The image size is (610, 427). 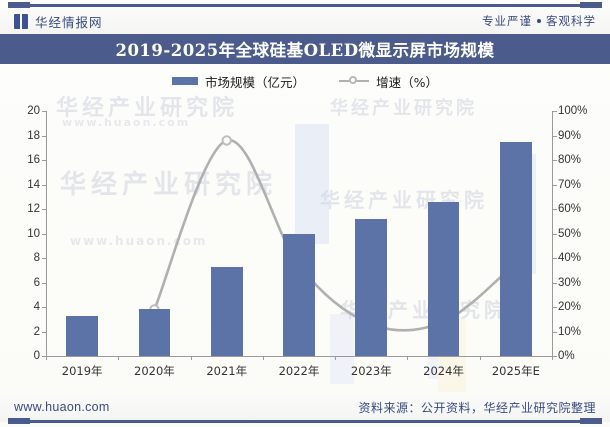 What do you see at coordinates (570, 331) in the screenshot?
I see `y-tick-label-right: 10%` at bounding box center [570, 331].